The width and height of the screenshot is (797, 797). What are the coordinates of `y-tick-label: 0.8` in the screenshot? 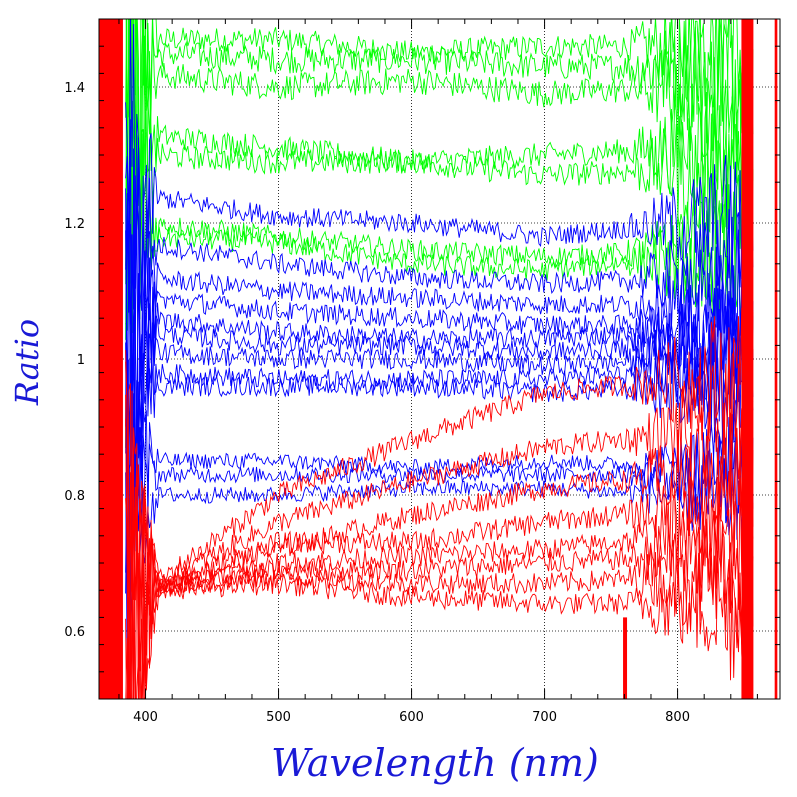 It's located at (74, 496).